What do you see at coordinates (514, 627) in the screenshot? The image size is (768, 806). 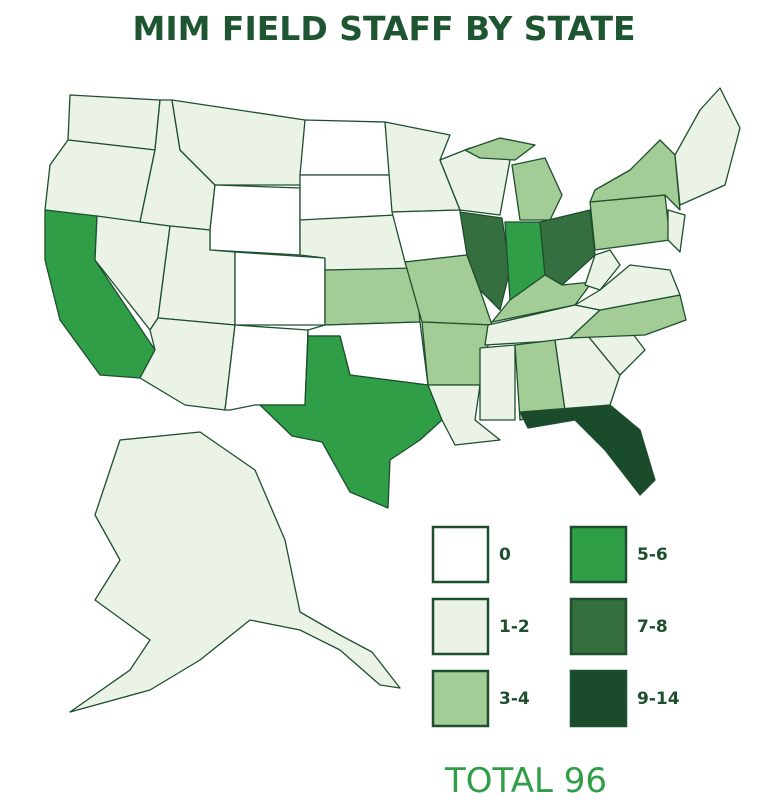 I see `legend-label: 1-2` at bounding box center [514, 627].